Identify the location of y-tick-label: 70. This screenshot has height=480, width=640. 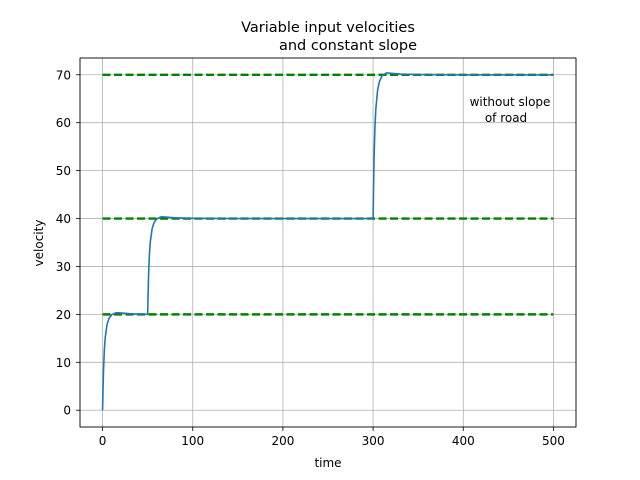
(63, 75).